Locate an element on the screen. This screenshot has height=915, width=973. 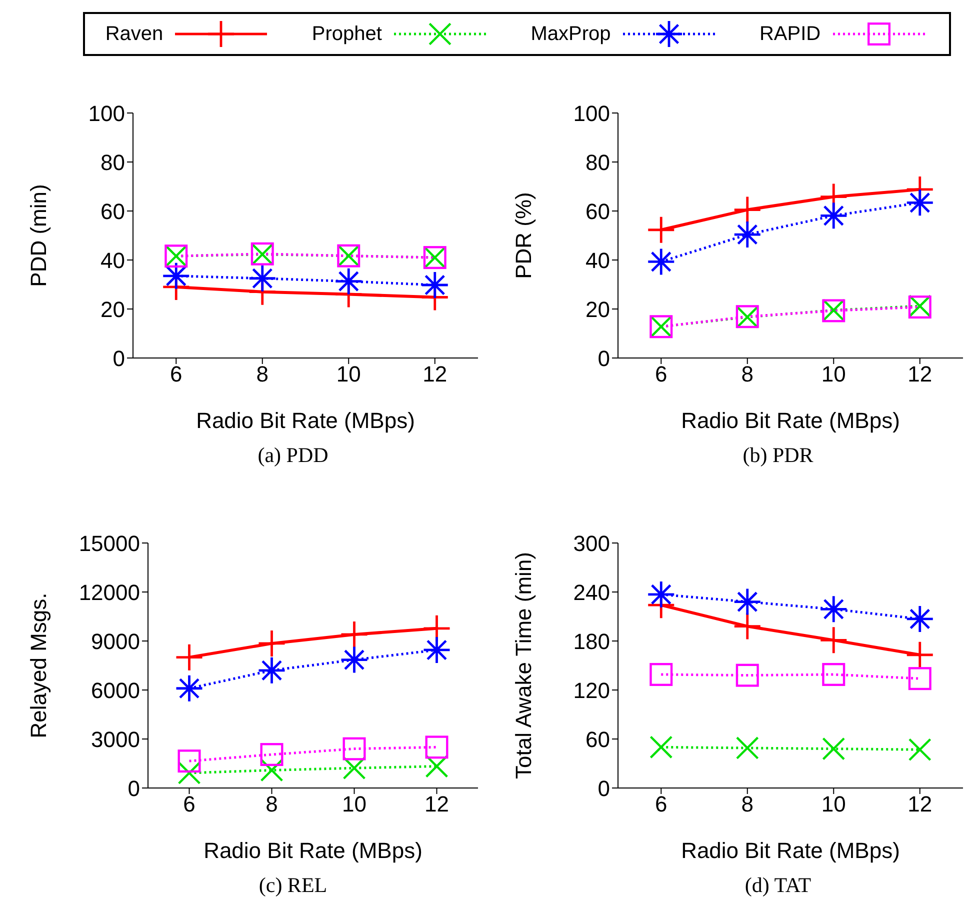
legend-label: MaxProp is located at coordinates (570, 34).